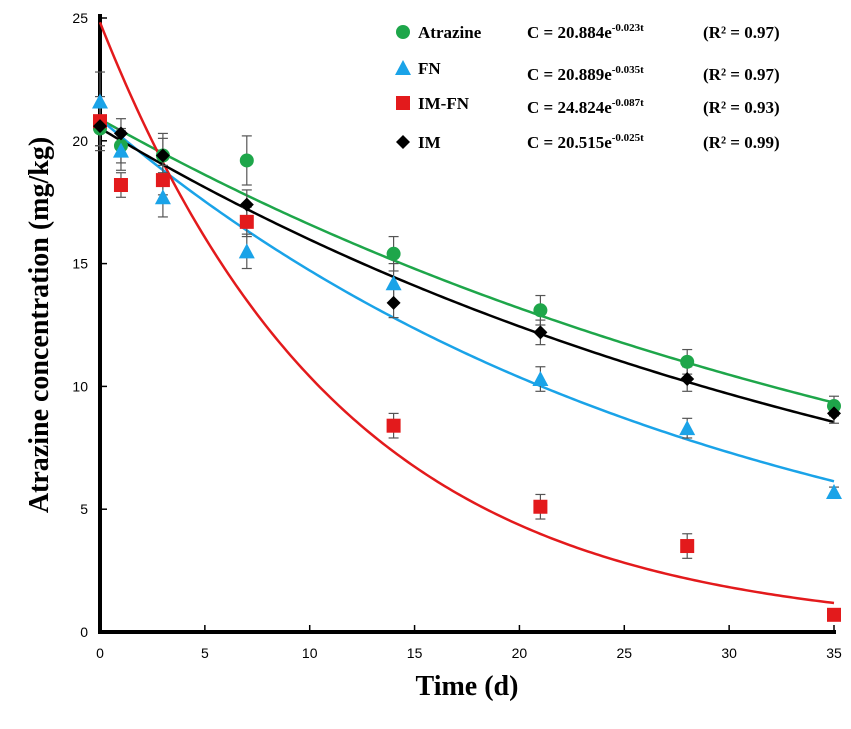 This screenshot has height=729, width=851. Describe the element at coordinates (80, 141) in the screenshot. I see `y-tick-label: 20` at that location.